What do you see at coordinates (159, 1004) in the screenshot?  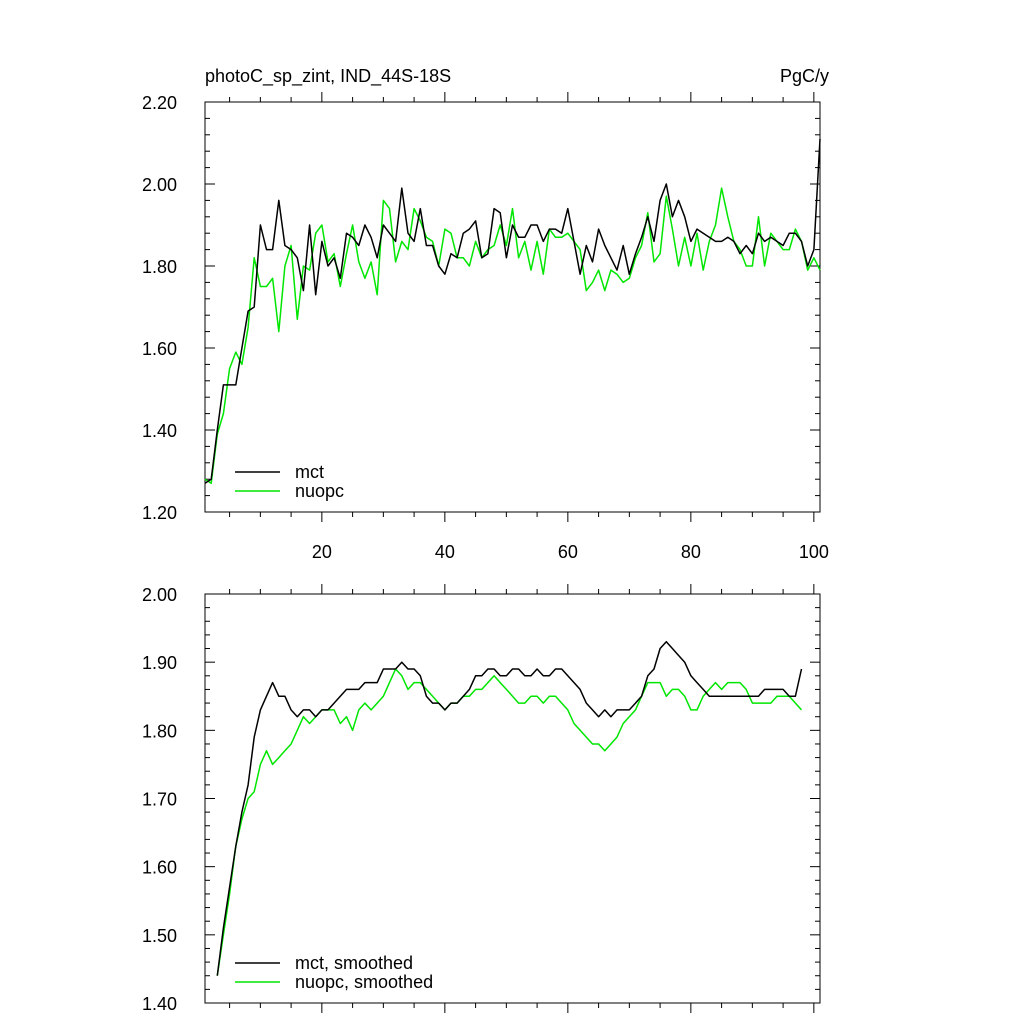 I see `bottom-ytick-label: 1.40` at bounding box center [159, 1004].